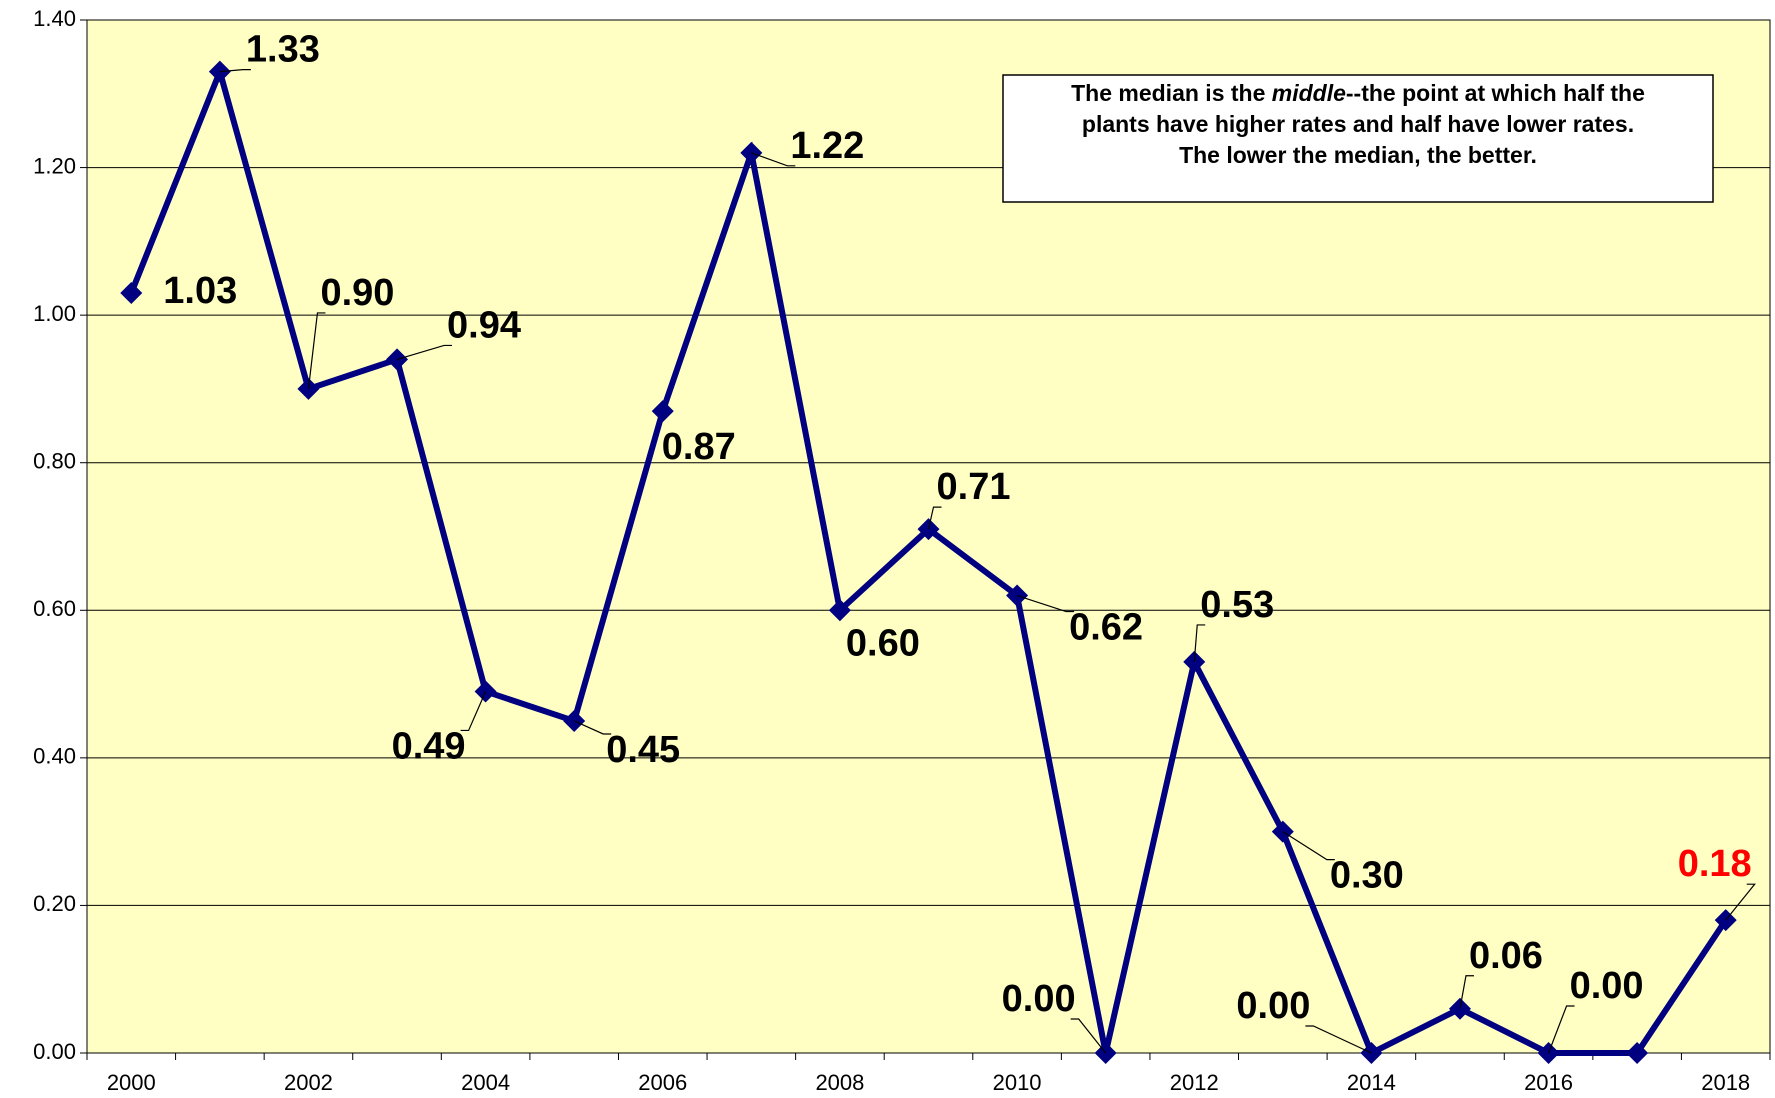 The width and height of the screenshot is (1775, 1098). Describe the element at coordinates (1194, 1082) in the screenshot. I see `x-tick-label: 2012` at that location.